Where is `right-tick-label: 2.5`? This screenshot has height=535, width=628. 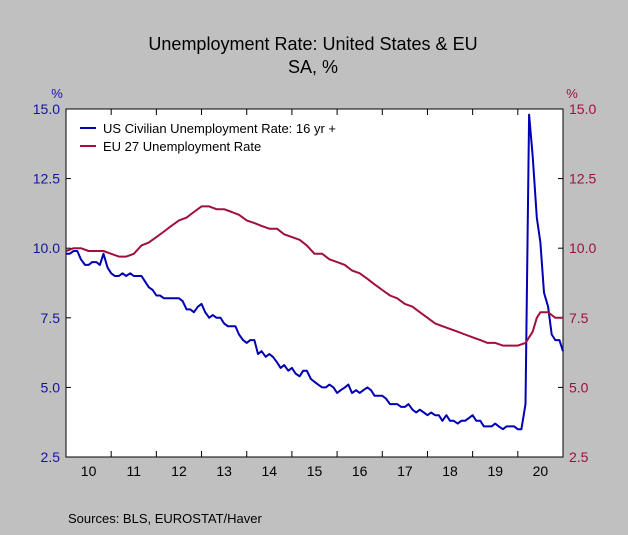 right-tick-label: 2.5 is located at coordinates (579, 457).